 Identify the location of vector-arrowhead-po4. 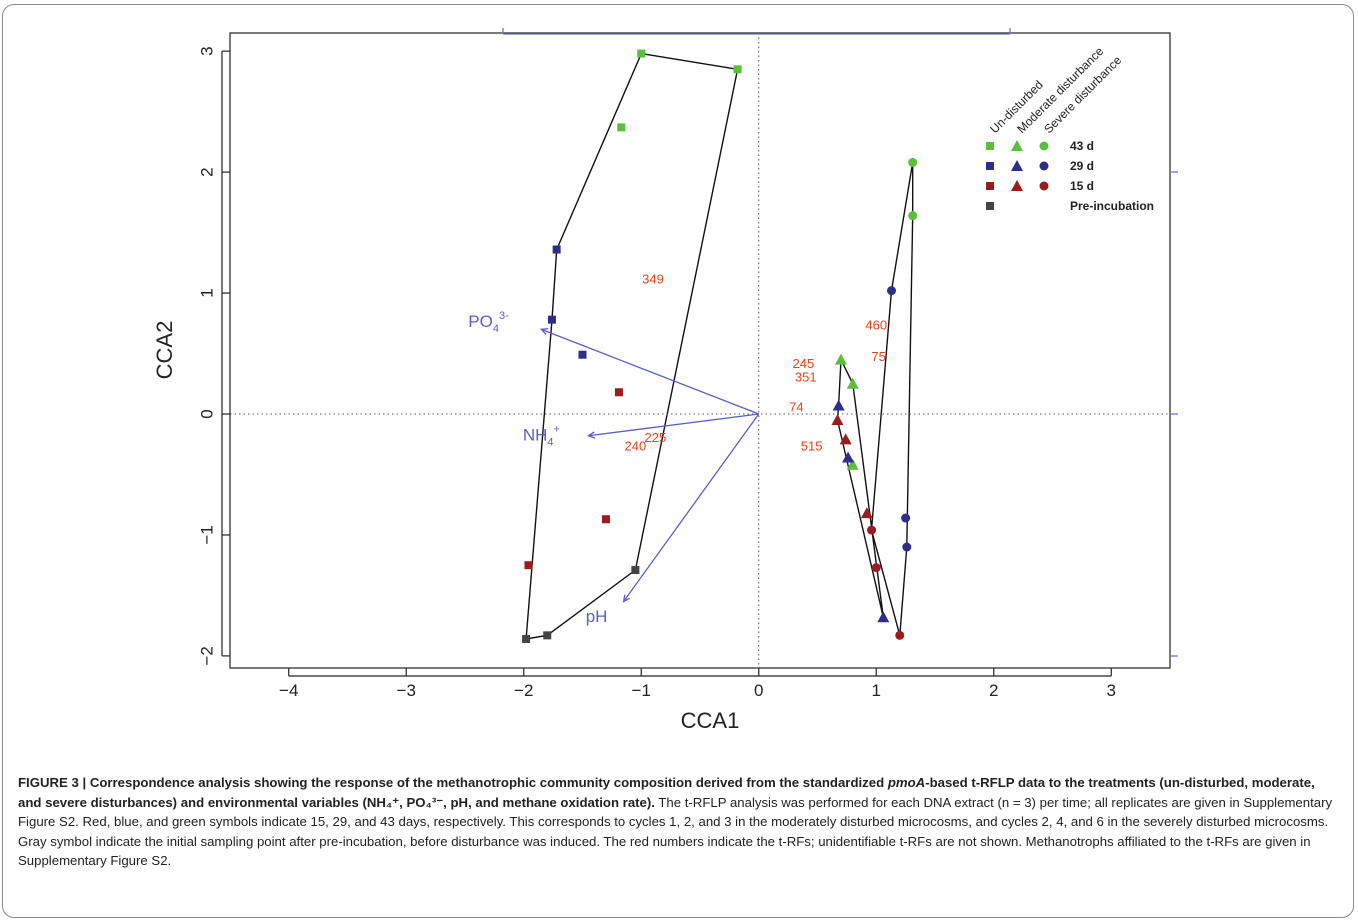
(544, 331).